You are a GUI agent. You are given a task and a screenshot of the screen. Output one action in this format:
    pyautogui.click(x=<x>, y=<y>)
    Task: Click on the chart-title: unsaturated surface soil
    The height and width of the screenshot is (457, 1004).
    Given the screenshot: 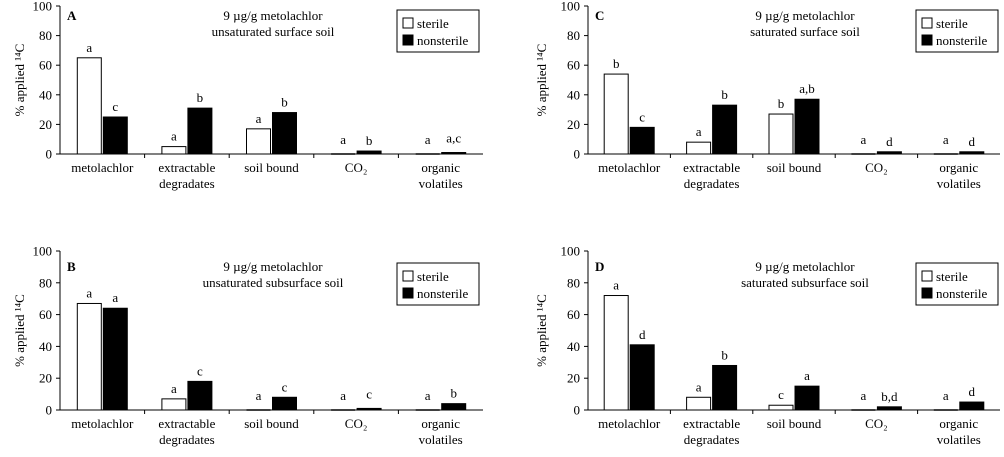 What is the action you would take?
    pyautogui.click(x=273, y=31)
    